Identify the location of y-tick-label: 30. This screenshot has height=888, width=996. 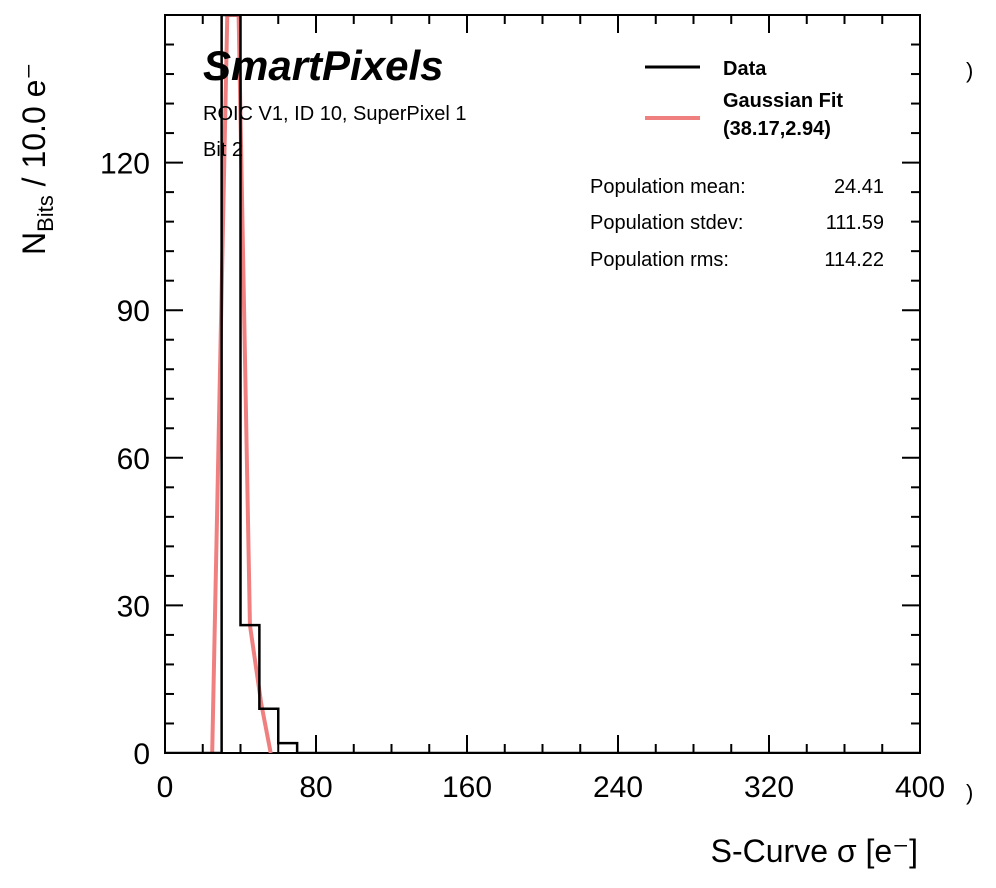
(133, 606).